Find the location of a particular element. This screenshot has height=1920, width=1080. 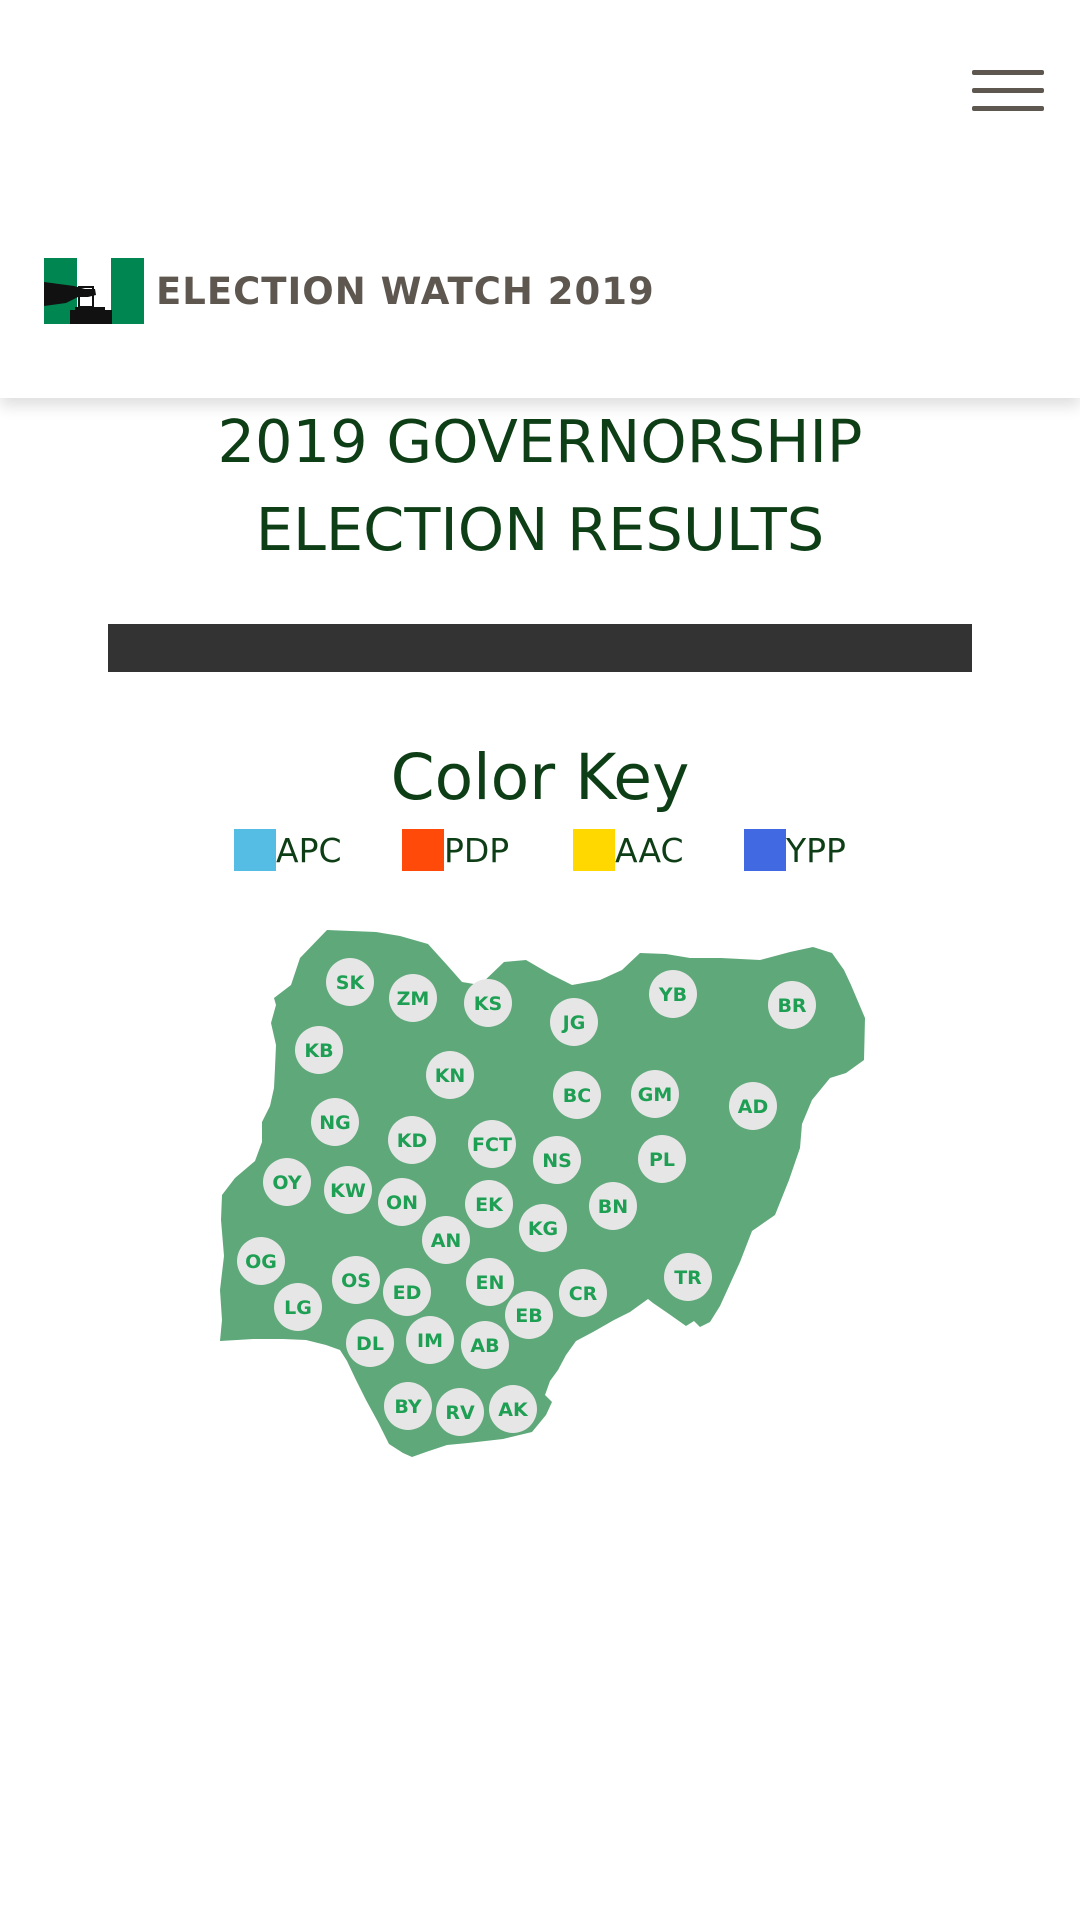

state-marker-rv: RV is located at coordinates (460, 1412).